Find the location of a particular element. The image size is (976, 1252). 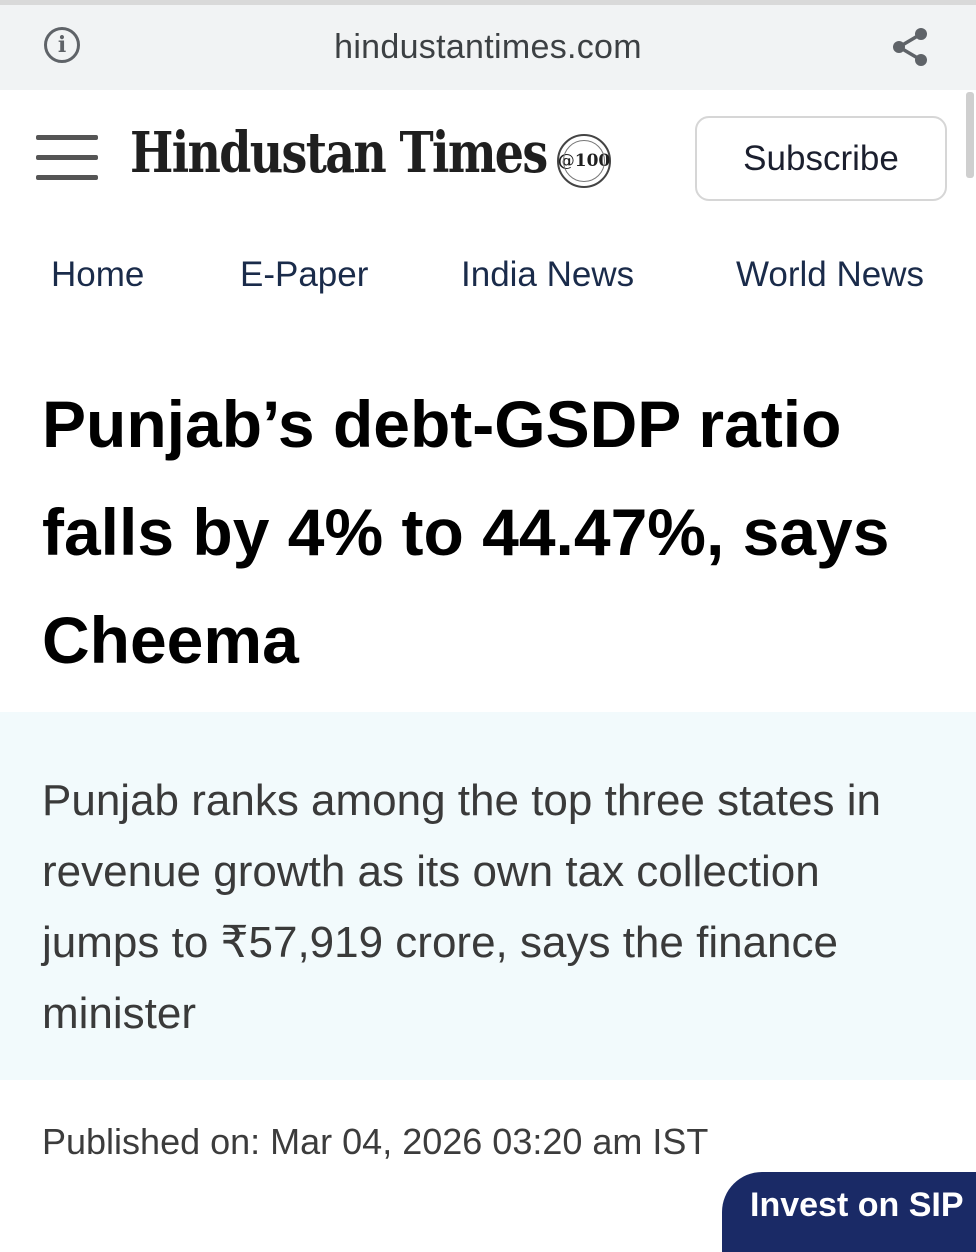

site-header: Hindustan Times @100 Subscribe is located at coordinates (488, 155).